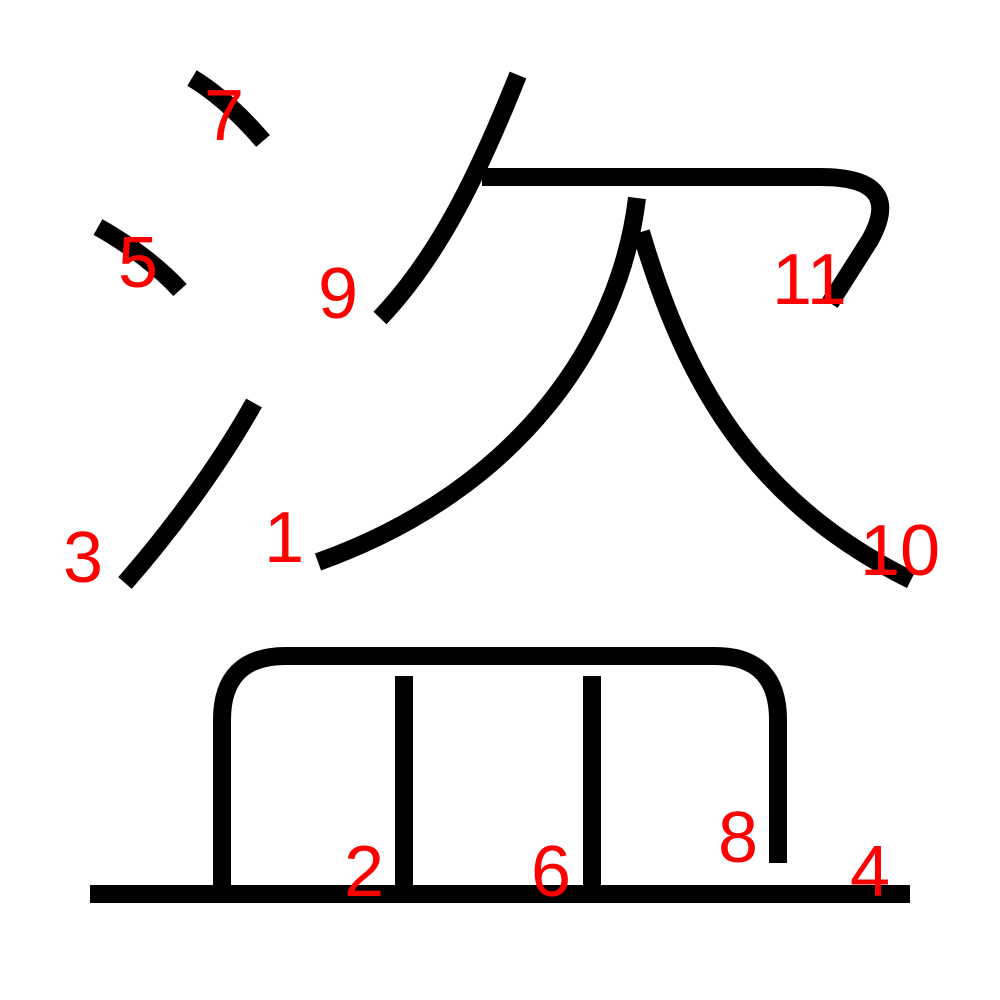 Image resolution: width=1000 pixels, height=1000 pixels. What do you see at coordinates (809, 280) in the screenshot?
I see `stroke-number-11: 11` at bounding box center [809, 280].